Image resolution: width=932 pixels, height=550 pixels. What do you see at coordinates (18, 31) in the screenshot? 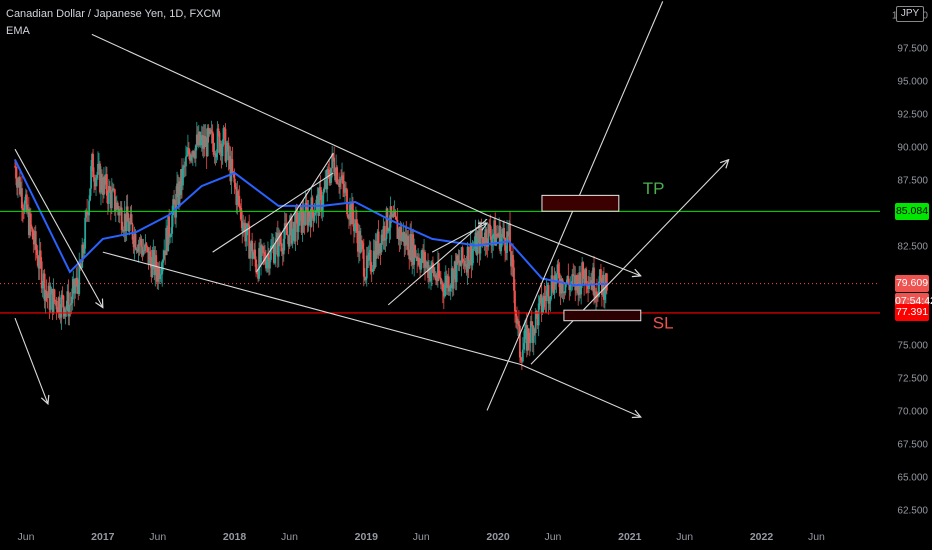
I see `indicator-label: EMA` at bounding box center [18, 31].